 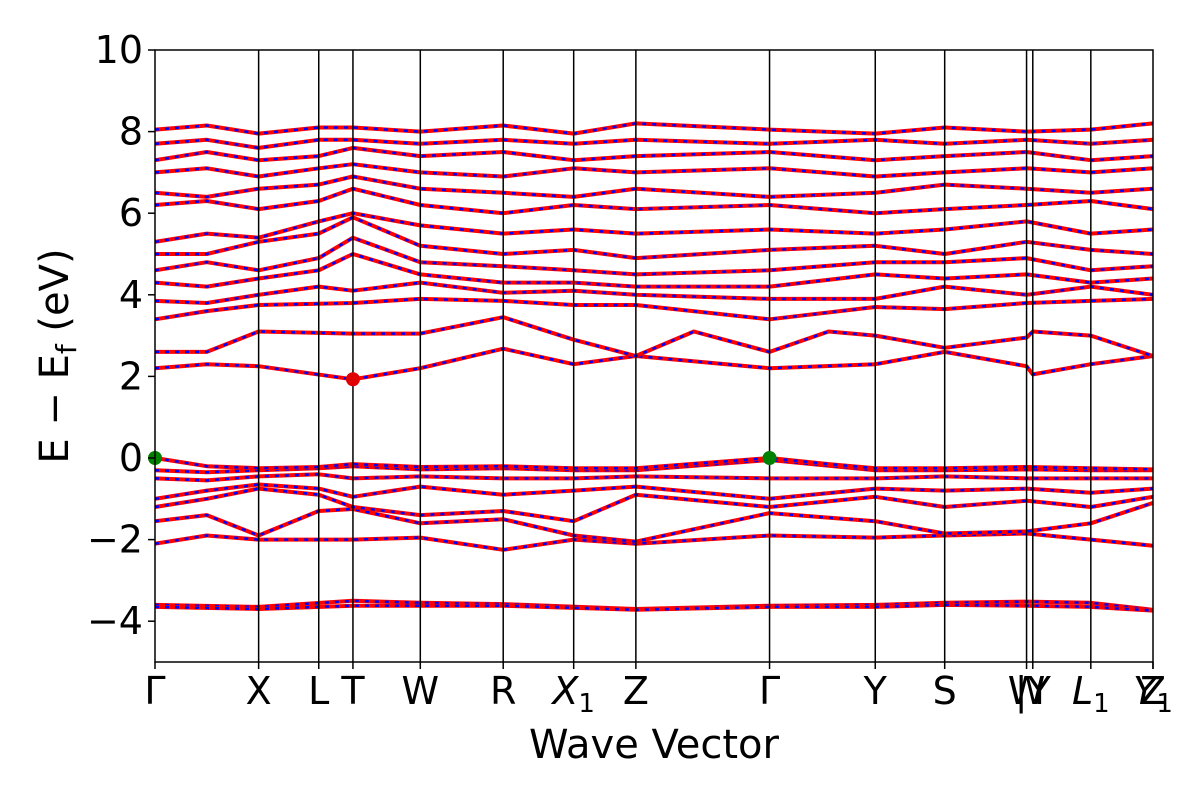 I want to click on kpoint-label-14: Y1, so click(x=1153, y=694).